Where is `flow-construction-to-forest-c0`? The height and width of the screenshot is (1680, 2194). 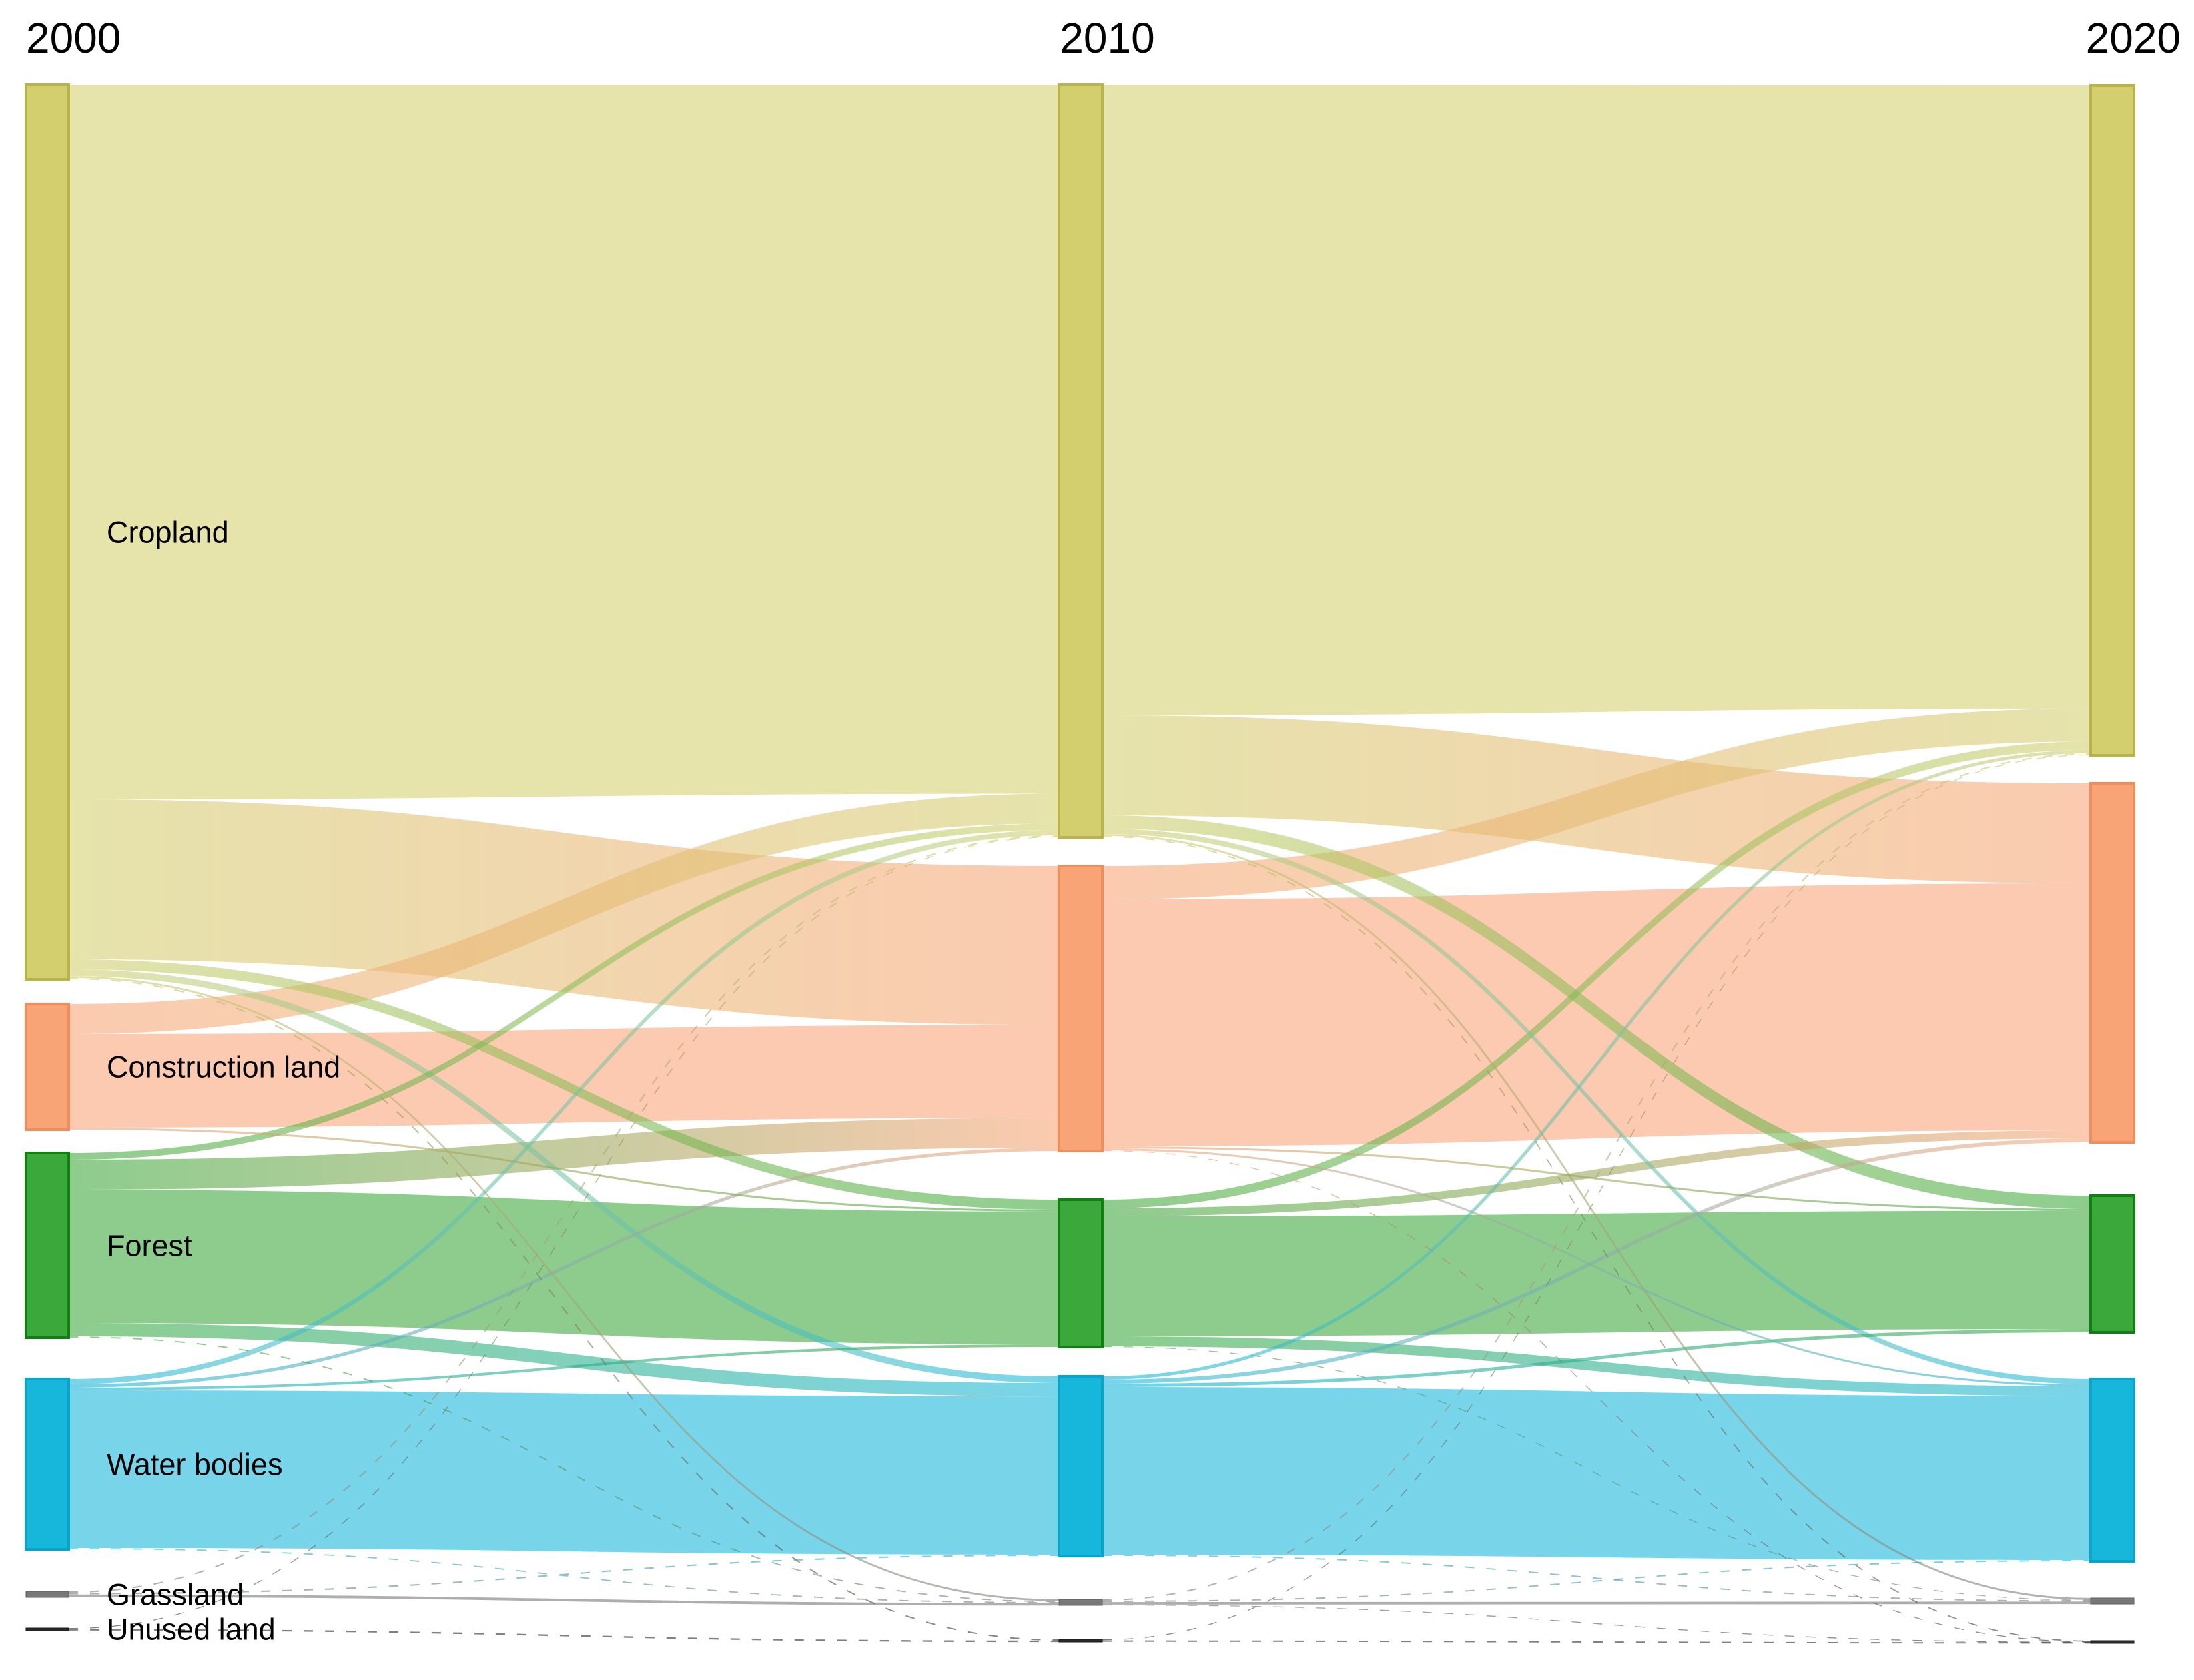
flow-construction-to-forest-c0 is located at coordinates (564, 1170).